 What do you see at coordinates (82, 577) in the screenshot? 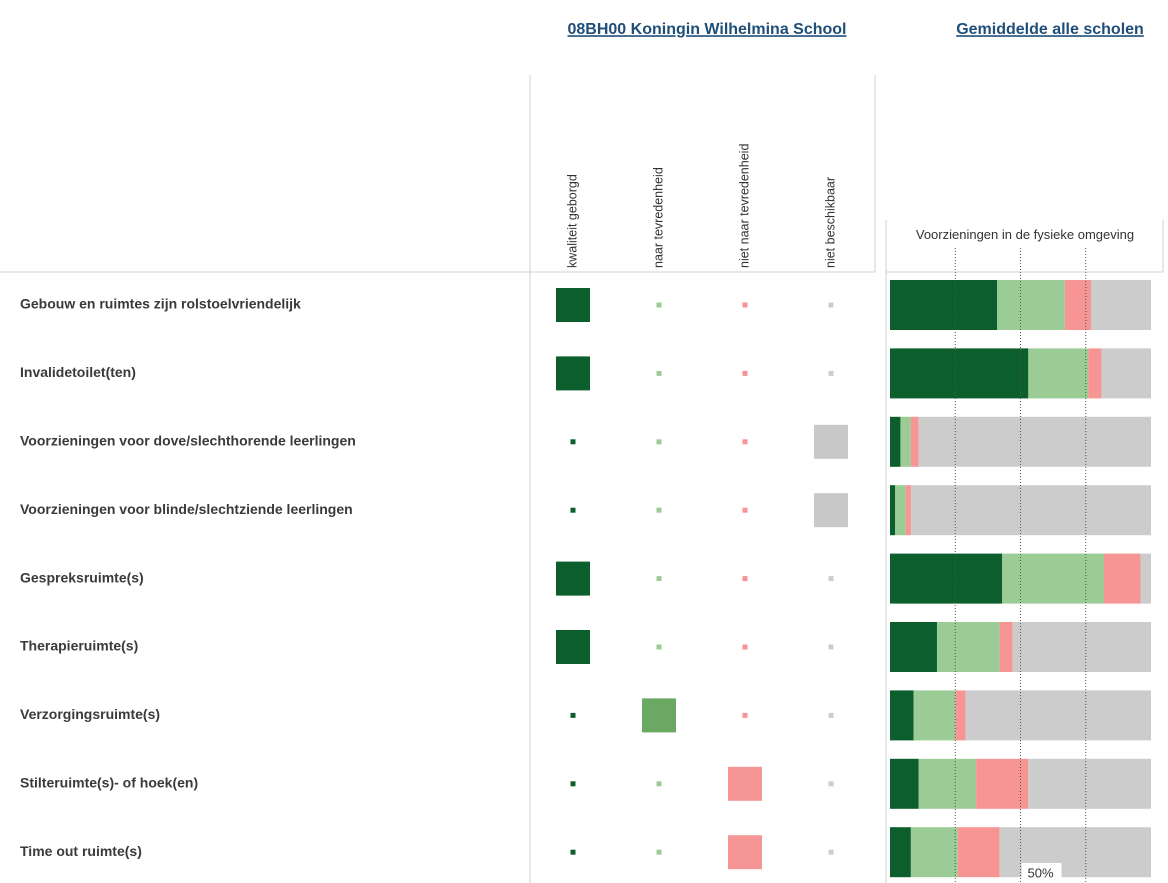
I see `row-label: Gespreksruimte(s)` at bounding box center [82, 577].